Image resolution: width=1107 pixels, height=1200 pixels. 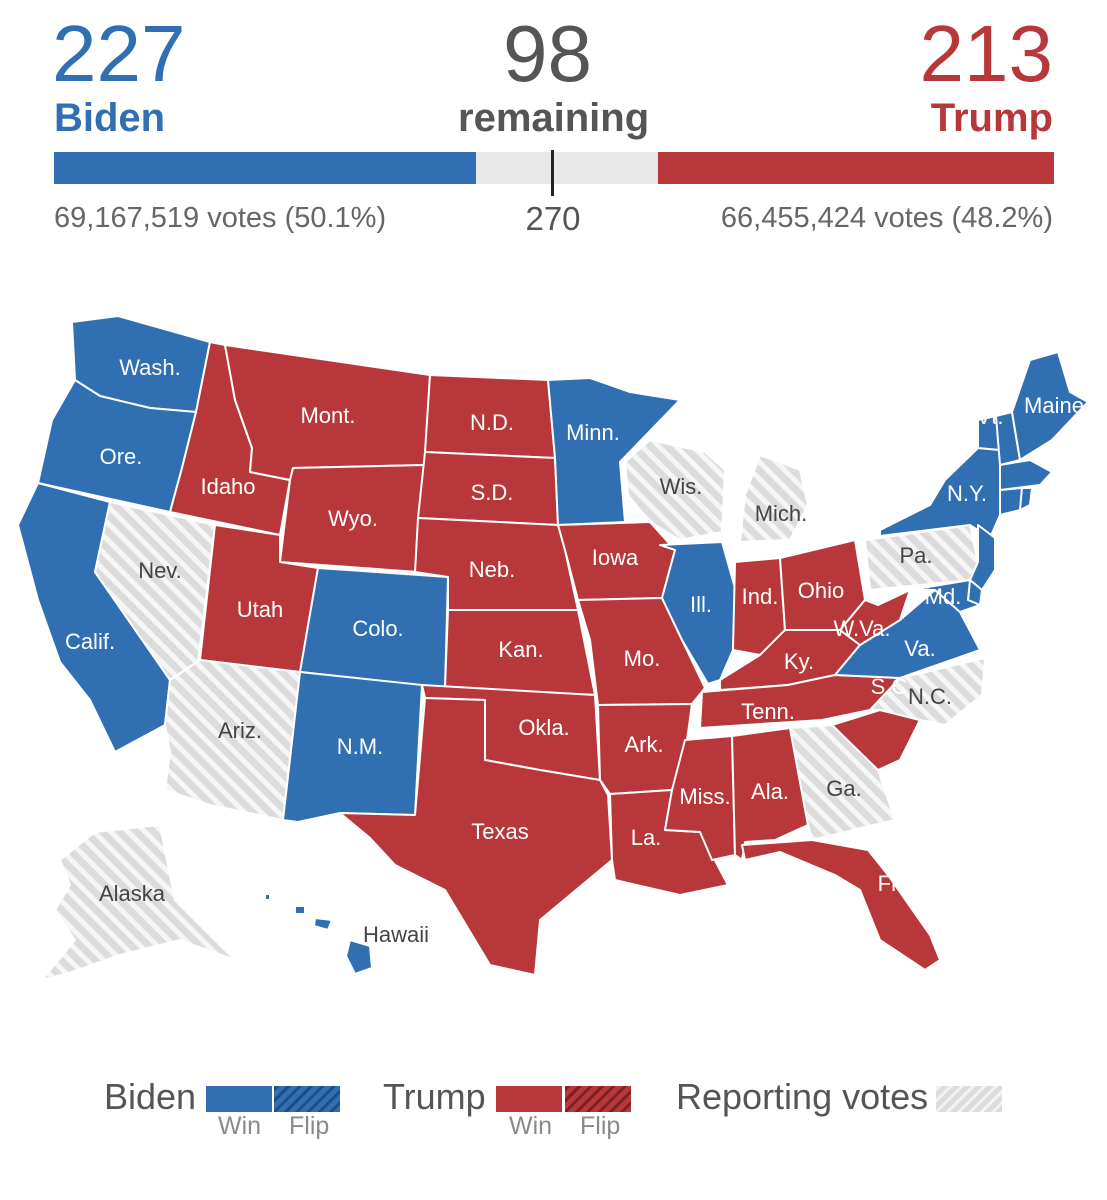 I want to click on state-label-fl: Fla., so click(x=896, y=883).